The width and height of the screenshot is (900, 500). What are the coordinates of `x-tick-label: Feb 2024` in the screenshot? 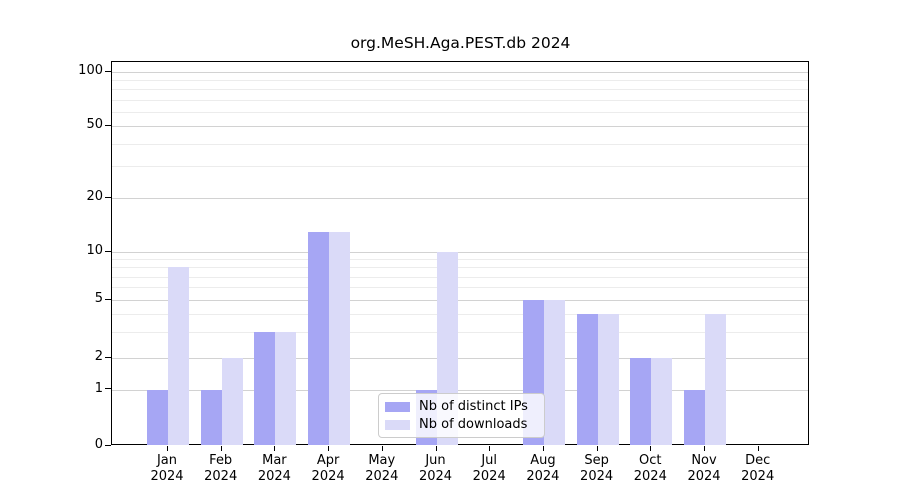 It's located at (221, 468).